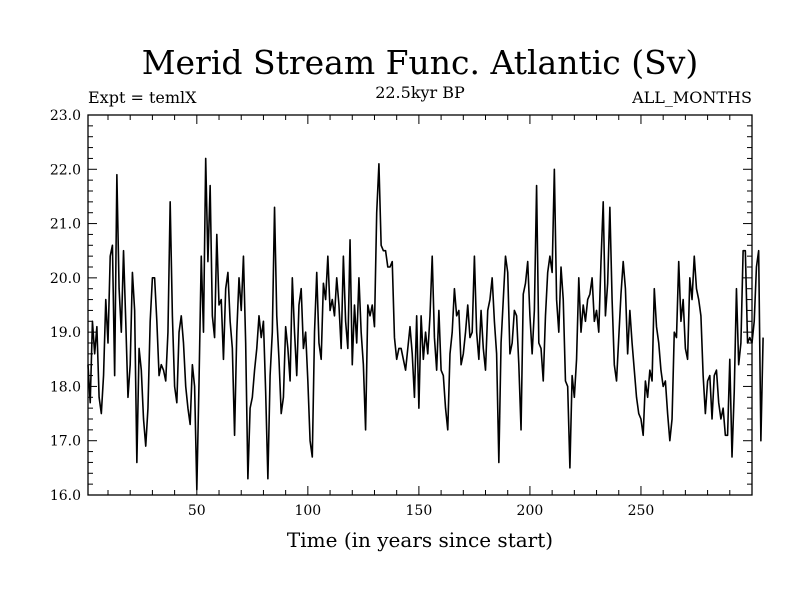  Describe the element at coordinates (530, 511) in the screenshot. I see `x-tick-label: 200` at that location.